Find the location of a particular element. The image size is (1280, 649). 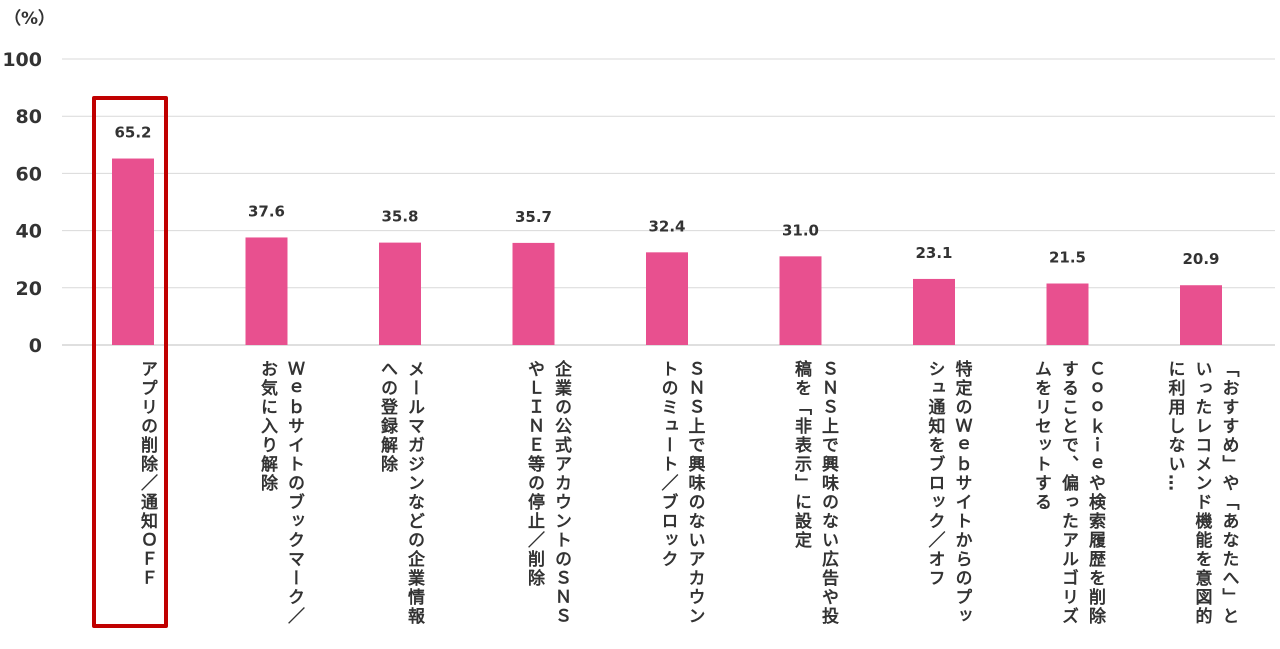

y-tick-label: 60 is located at coordinates (29, 174).